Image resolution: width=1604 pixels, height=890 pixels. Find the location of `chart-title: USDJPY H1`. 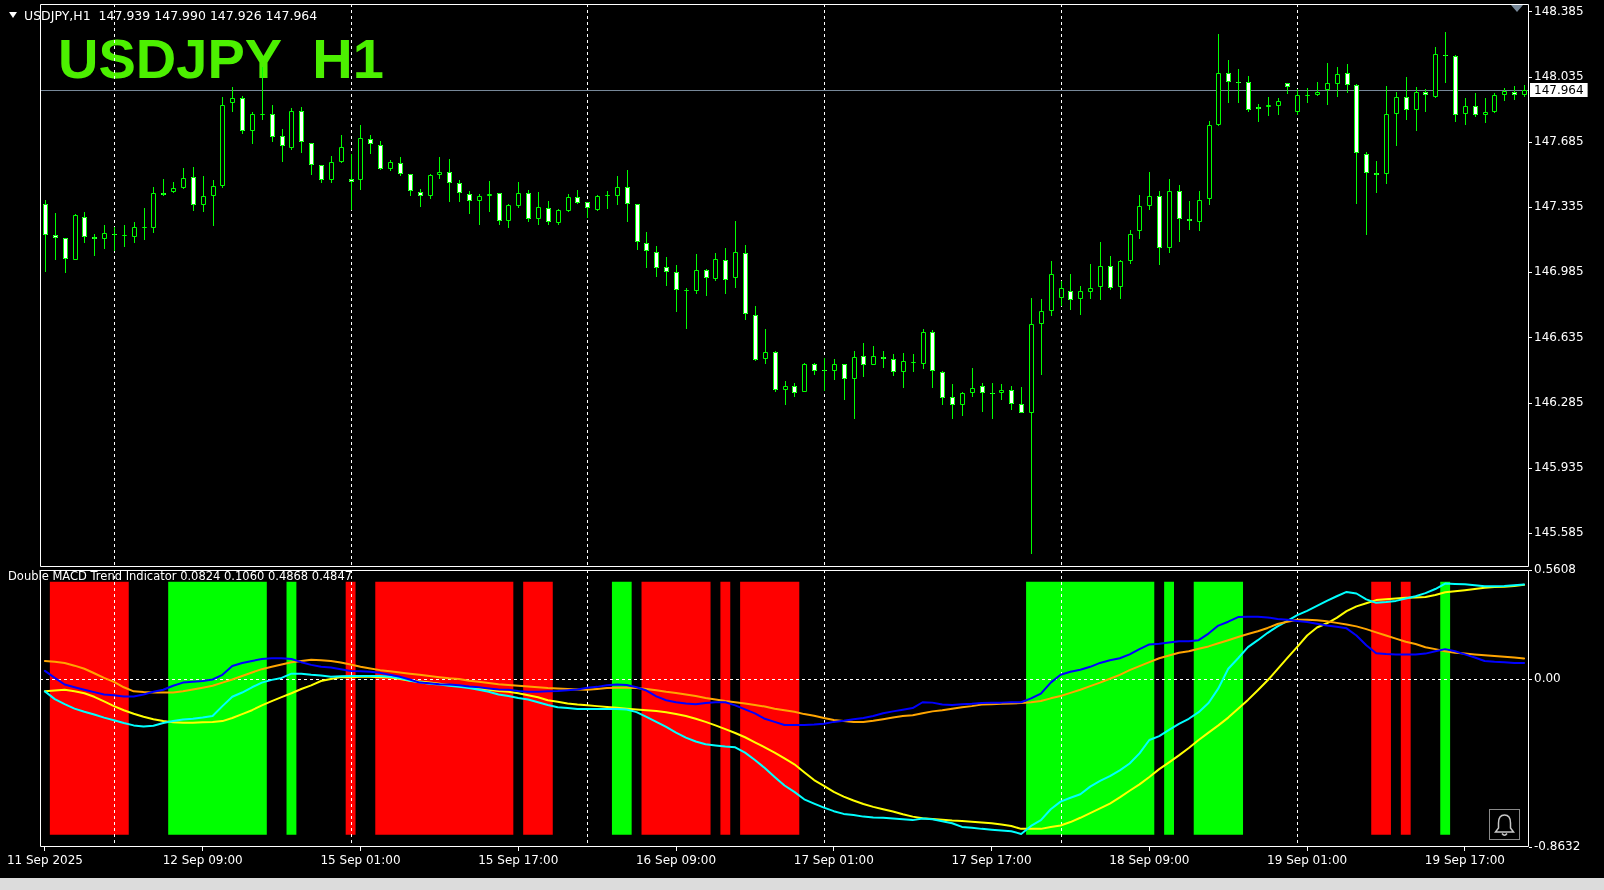

chart-title: USDJPY H1 is located at coordinates (221, 58).